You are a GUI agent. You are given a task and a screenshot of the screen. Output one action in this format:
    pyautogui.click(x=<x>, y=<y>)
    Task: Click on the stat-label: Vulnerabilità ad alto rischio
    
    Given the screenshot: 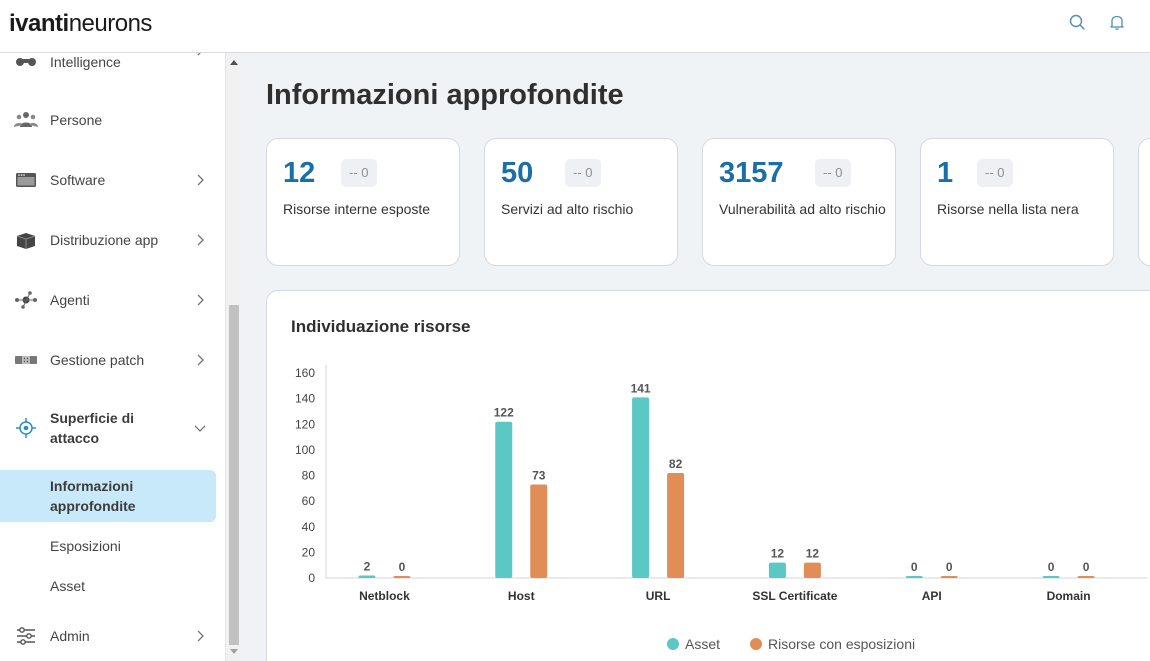 What is the action you would take?
    pyautogui.click(x=802, y=209)
    